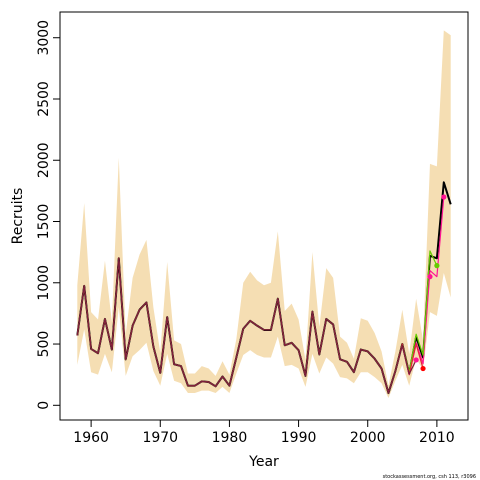 The height and width of the screenshot is (480, 480). I want to click on watermark-text: stockassessment.org, csh 113, r3096, so click(429, 477).